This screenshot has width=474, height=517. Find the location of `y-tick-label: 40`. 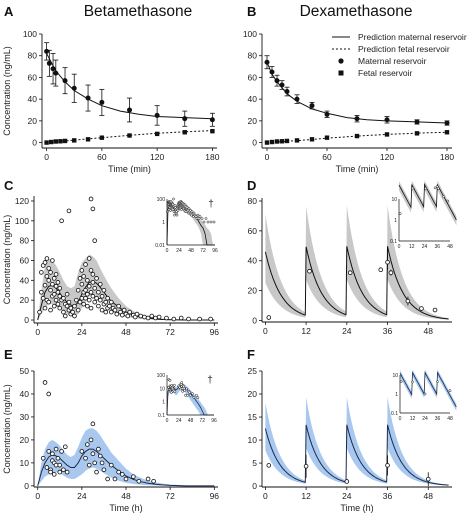

y-tick-label: 40 is located at coordinates (253, 99).